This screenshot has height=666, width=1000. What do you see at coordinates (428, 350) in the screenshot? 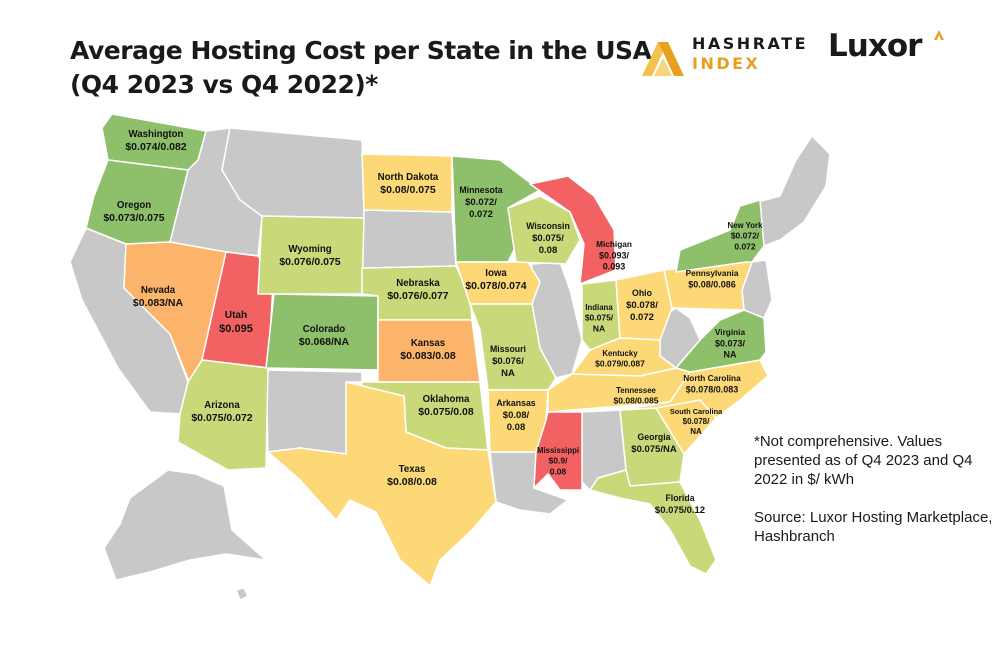
I see `state-label-kansas: Kansas $0.083/0.08` at bounding box center [428, 350].